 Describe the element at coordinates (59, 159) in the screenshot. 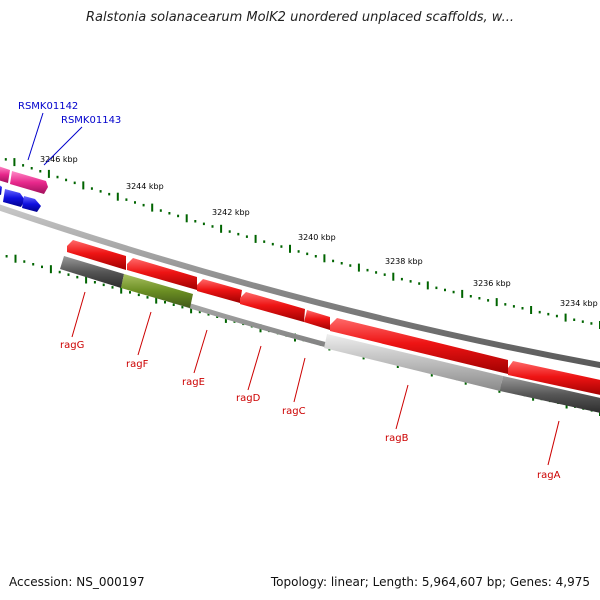

I see `scale-label-3246: 3246 kbp` at that location.